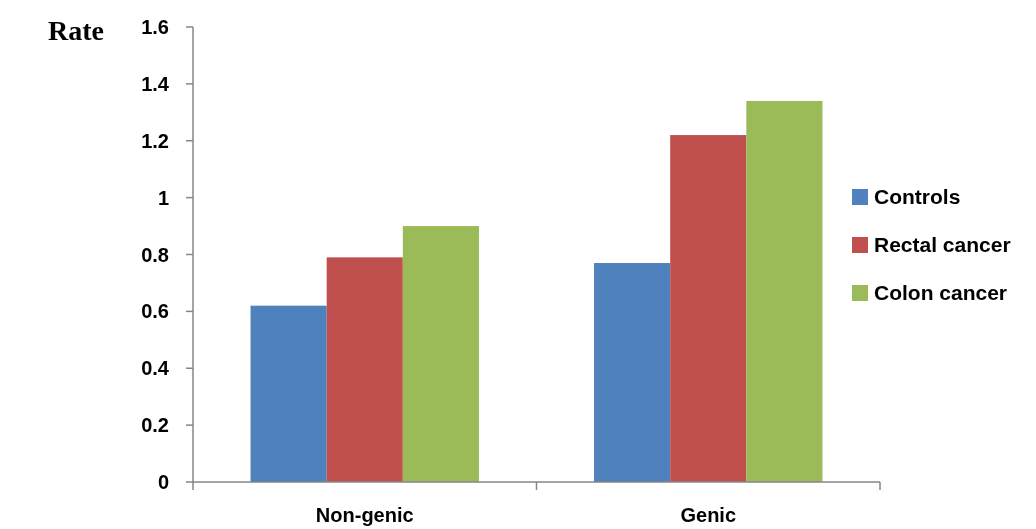 Image resolution: width=1036 pixels, height=529 pixels. What do you see at coordinates (155, 83) in the screenshot?
I see `y-tick-label: 1.4` at bounding box center [155, 83].